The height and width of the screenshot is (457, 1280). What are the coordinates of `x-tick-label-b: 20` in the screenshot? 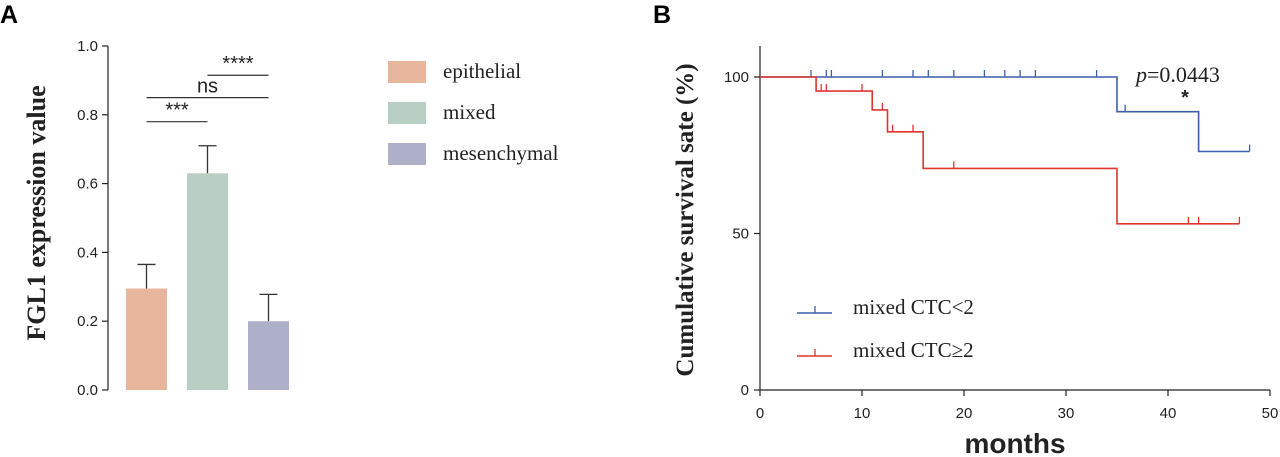 It's located at (964, 413).